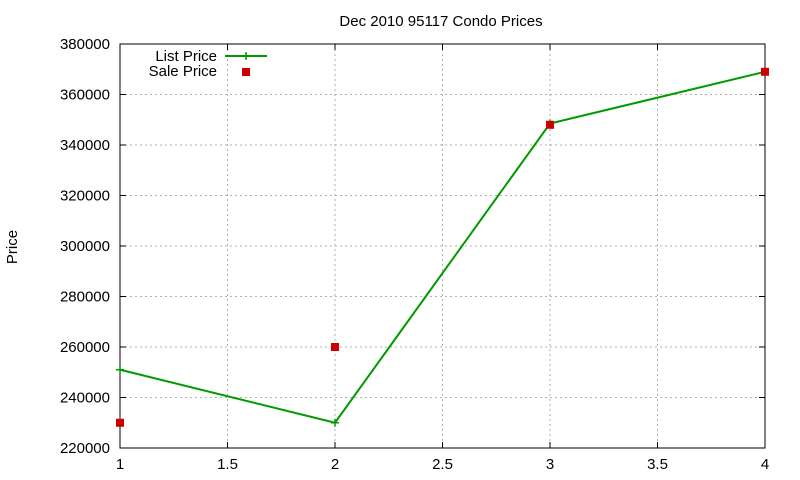 This screenshot has height=480, width=800. Describe the element at coordinates (440, 21) in the screenshot. I see `chart-title: Dec 2010 95117 Condo Prices` at that location.